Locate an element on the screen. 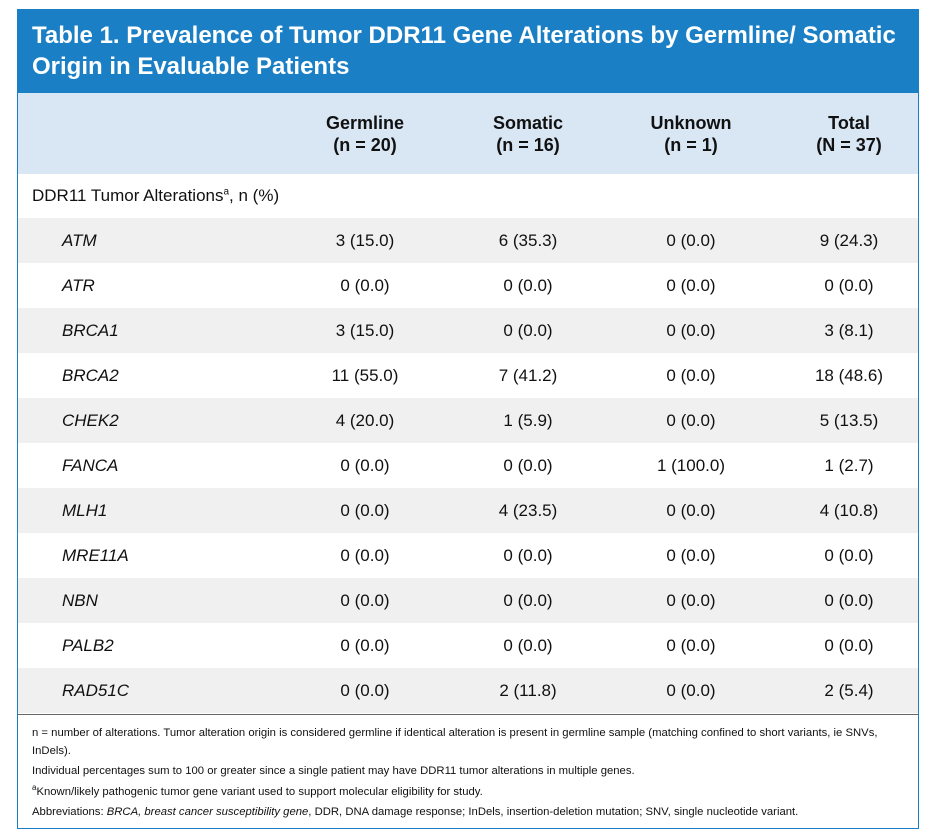 The image size is (936, 832). gene-name-cell: BRCA2 is located at coordinates (90, 375).